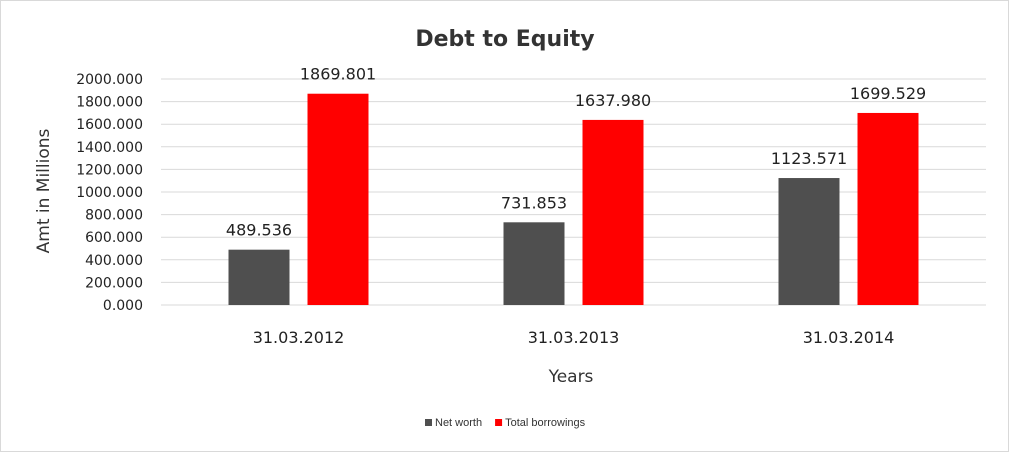 The height and width of the screenshot is (452, 1009). What do you see at coordinates (458, 423) in the screenshot?
I see `legend-label: Net worth` at bounding box center [458, 423].